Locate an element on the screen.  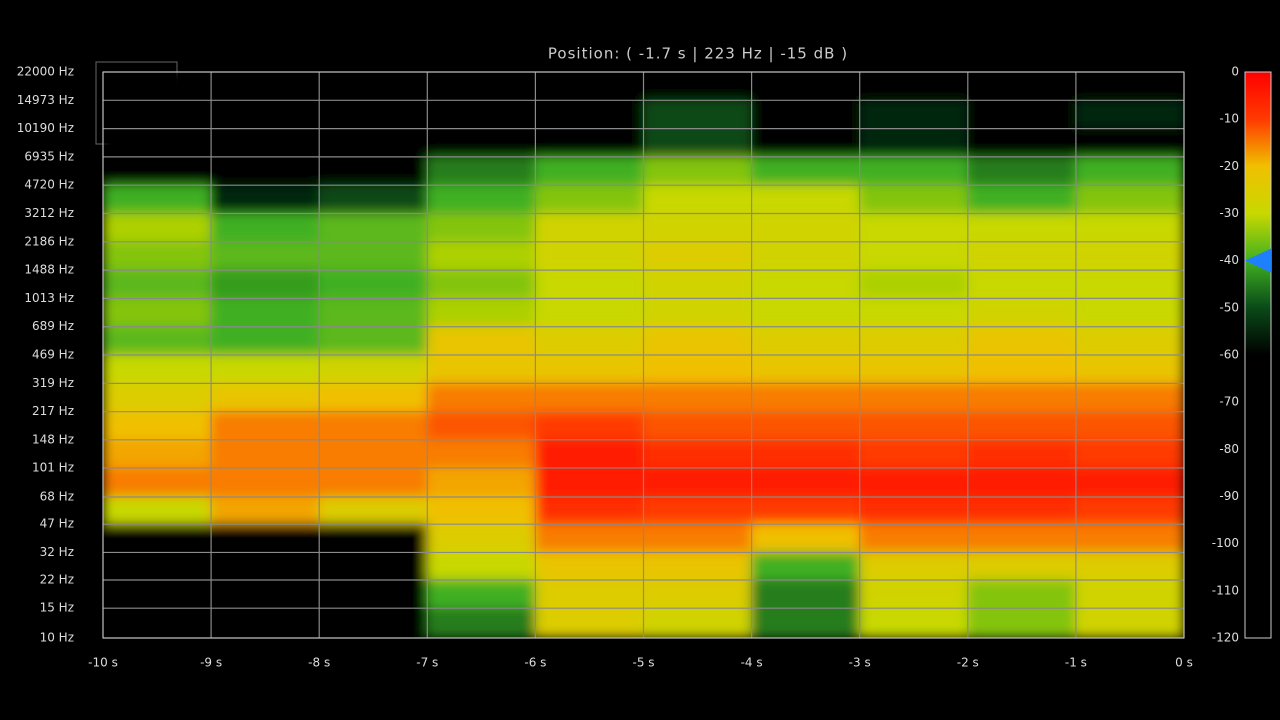
colorbar-tick-label: -50 is located at coordinates (1229, 307).